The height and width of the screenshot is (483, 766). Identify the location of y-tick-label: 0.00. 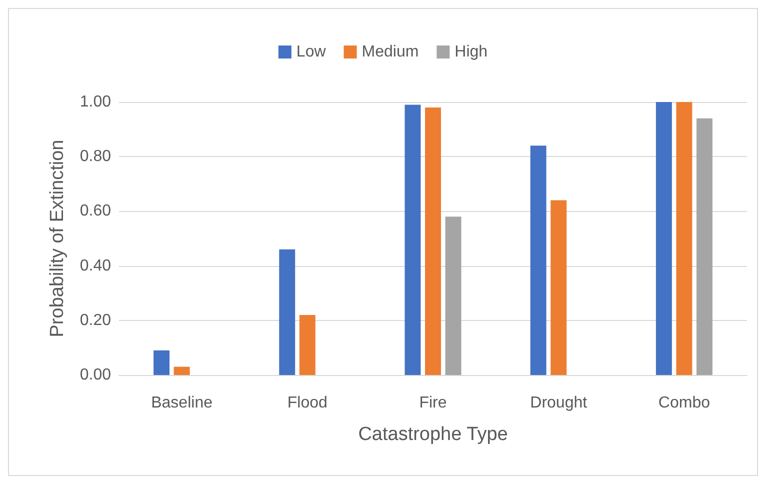
(96, 375).